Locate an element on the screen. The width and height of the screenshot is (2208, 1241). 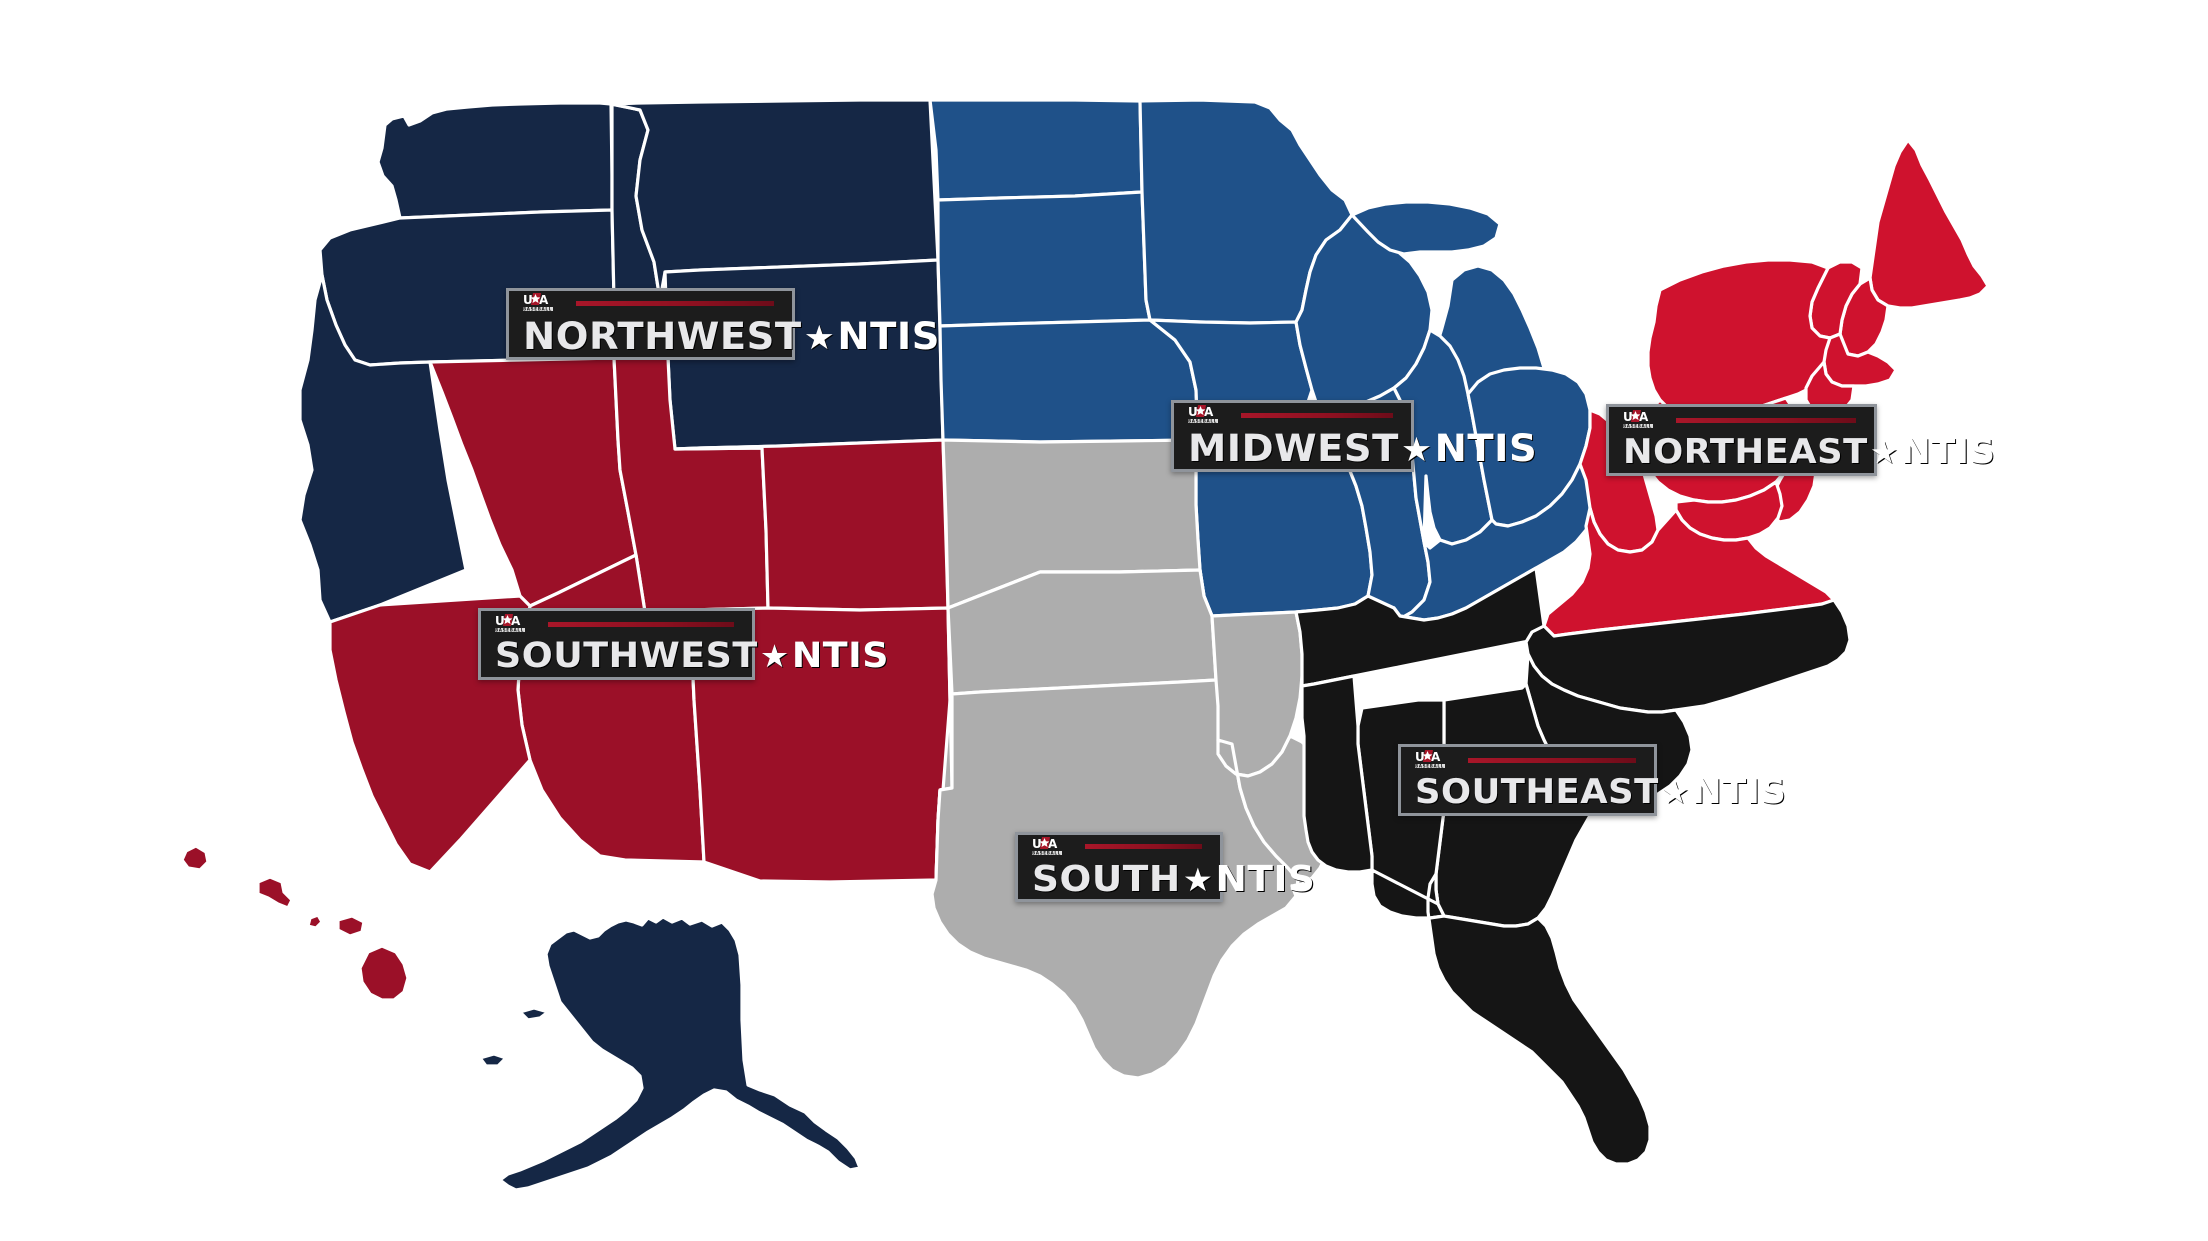
region-northeast is located at coordinates (1766, 388).